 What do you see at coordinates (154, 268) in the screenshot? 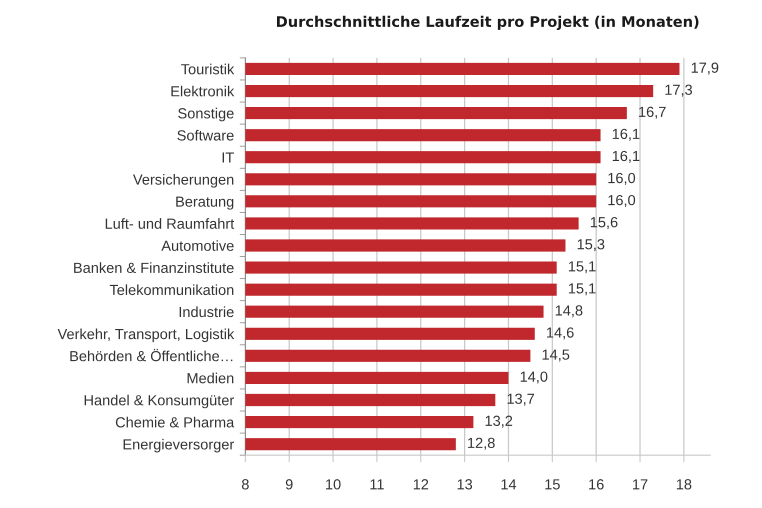
I see `y-tick-label: Banken & Finanzinstitute` at bounding box center [154, 268].